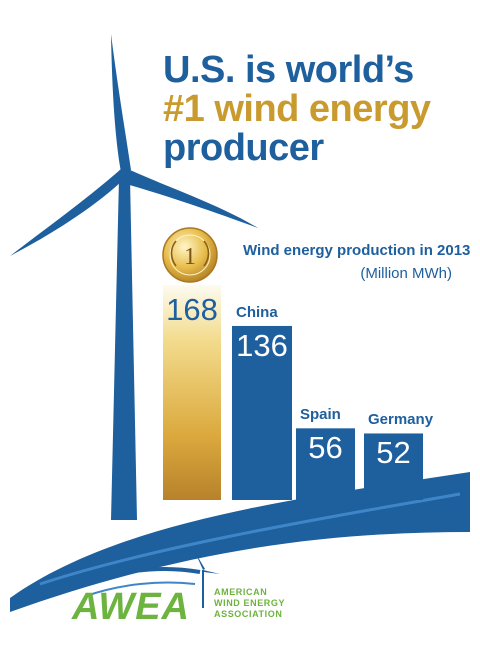 Image resolution: width=480 pixels, height=645 pixels. What do you see at coordinates (121, 103) in the screenshot?
I see `turbine-blade-up` at bounding box center [121, 103].